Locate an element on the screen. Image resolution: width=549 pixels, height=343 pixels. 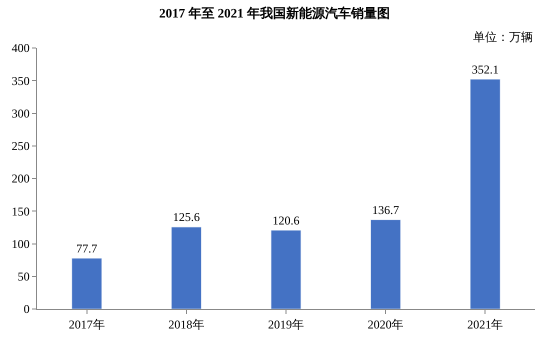
y-tick-label: 0 is located at coordinates (27, 309).